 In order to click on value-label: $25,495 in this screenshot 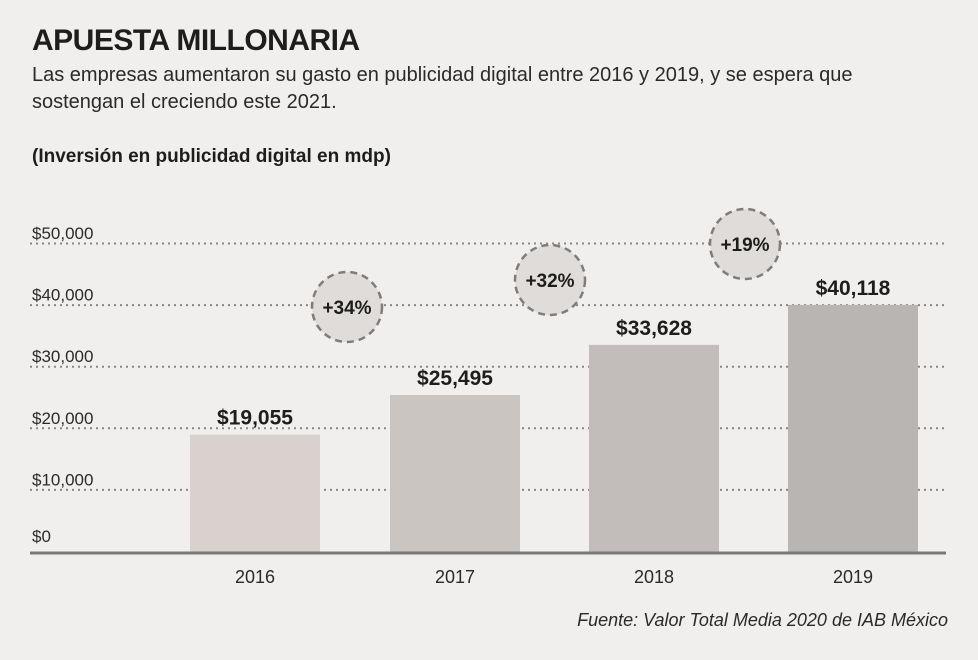, I will do `click(455, 378)`.